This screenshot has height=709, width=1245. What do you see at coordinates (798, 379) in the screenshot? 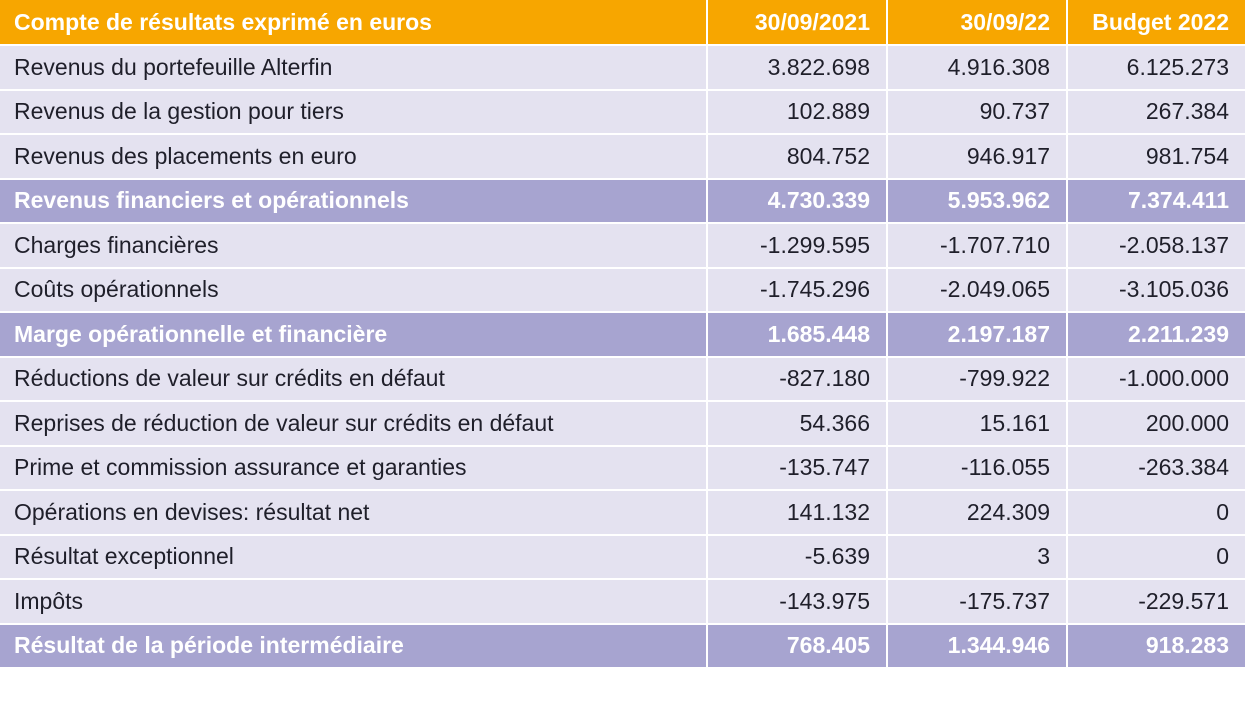
I see `cell-2021: -827.180` at bounding box center [798, 379].